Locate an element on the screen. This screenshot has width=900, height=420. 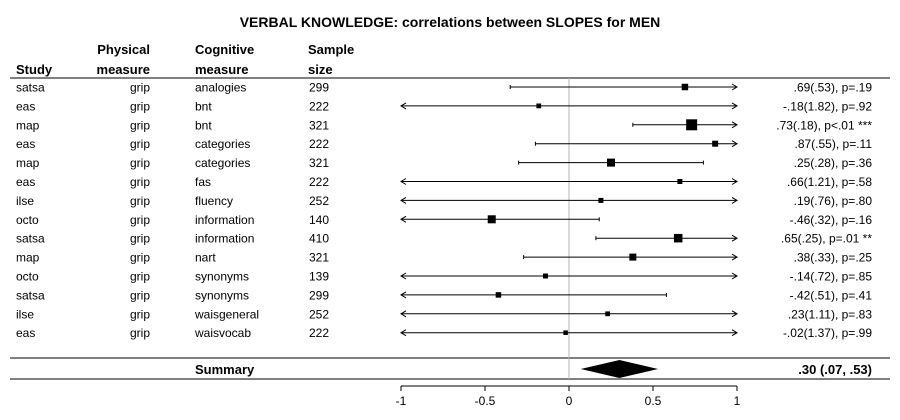
summary-diamond is located at coordinates (619, 369).